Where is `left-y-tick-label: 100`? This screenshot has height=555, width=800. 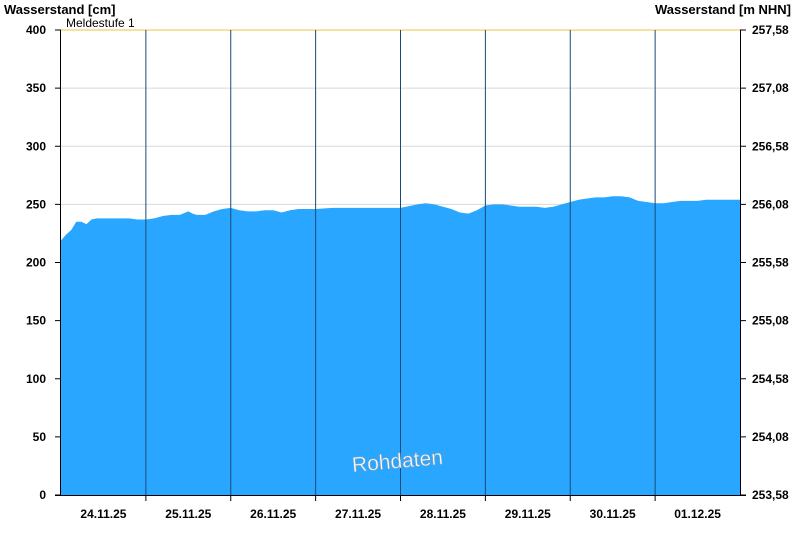
left-y-tick-label: 100 is located at coordinates (36, 379).